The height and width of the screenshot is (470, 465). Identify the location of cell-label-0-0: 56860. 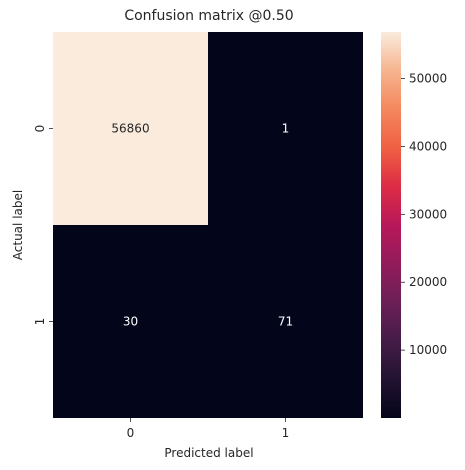
(130, 129).